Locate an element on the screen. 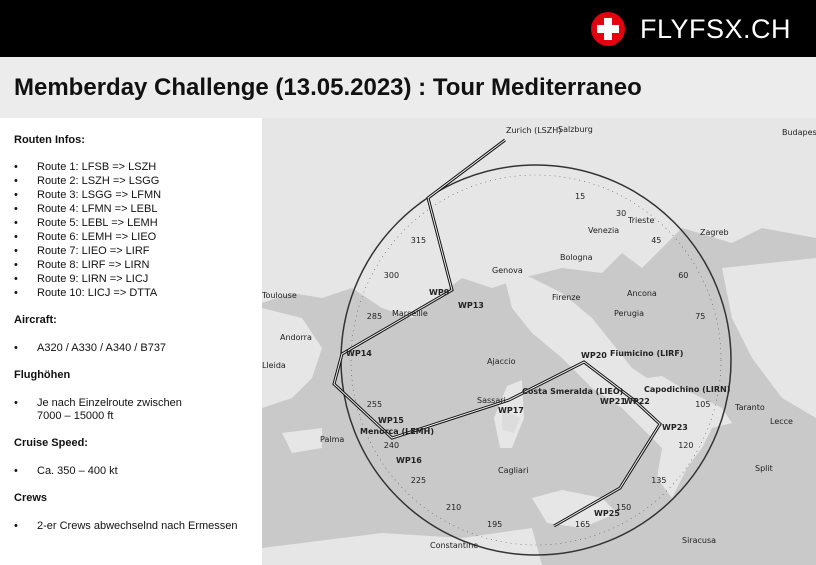 This screenshot has height=565, width=816. brand: FLYFSX.CH is located at coordinates (716, 29).